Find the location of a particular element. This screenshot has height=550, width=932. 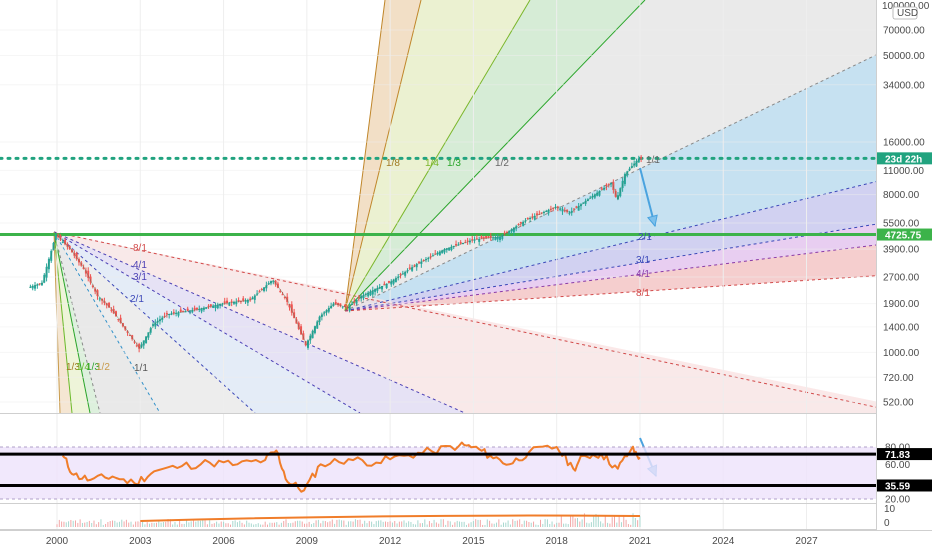

rsi-lower-tag-label: 35.59 is located at coordinates (897, 486).